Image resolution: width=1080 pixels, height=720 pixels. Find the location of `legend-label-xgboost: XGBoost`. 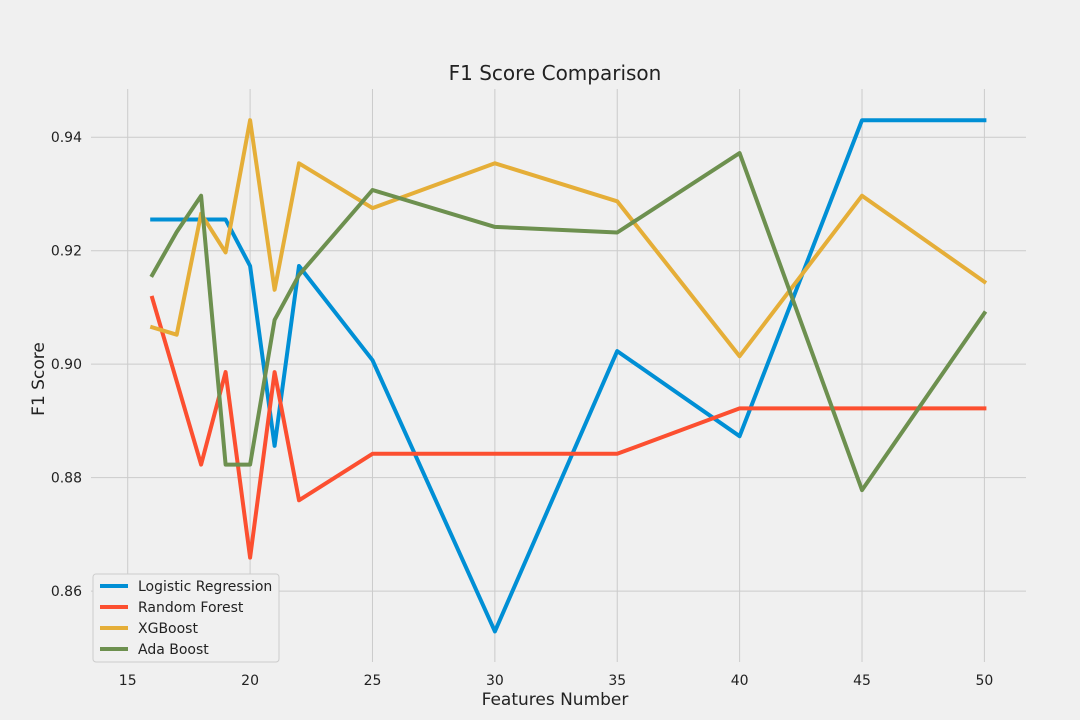

legend-label-xgboost: XGBoost is located at coordinates (168, 629).